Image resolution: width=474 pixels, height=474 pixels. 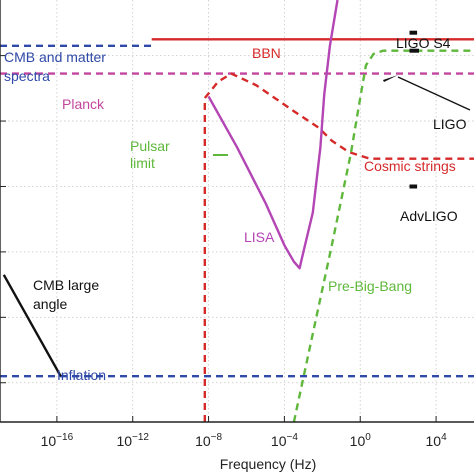 I want to click on label-spectra: spectra, so click(x=27, y=76).